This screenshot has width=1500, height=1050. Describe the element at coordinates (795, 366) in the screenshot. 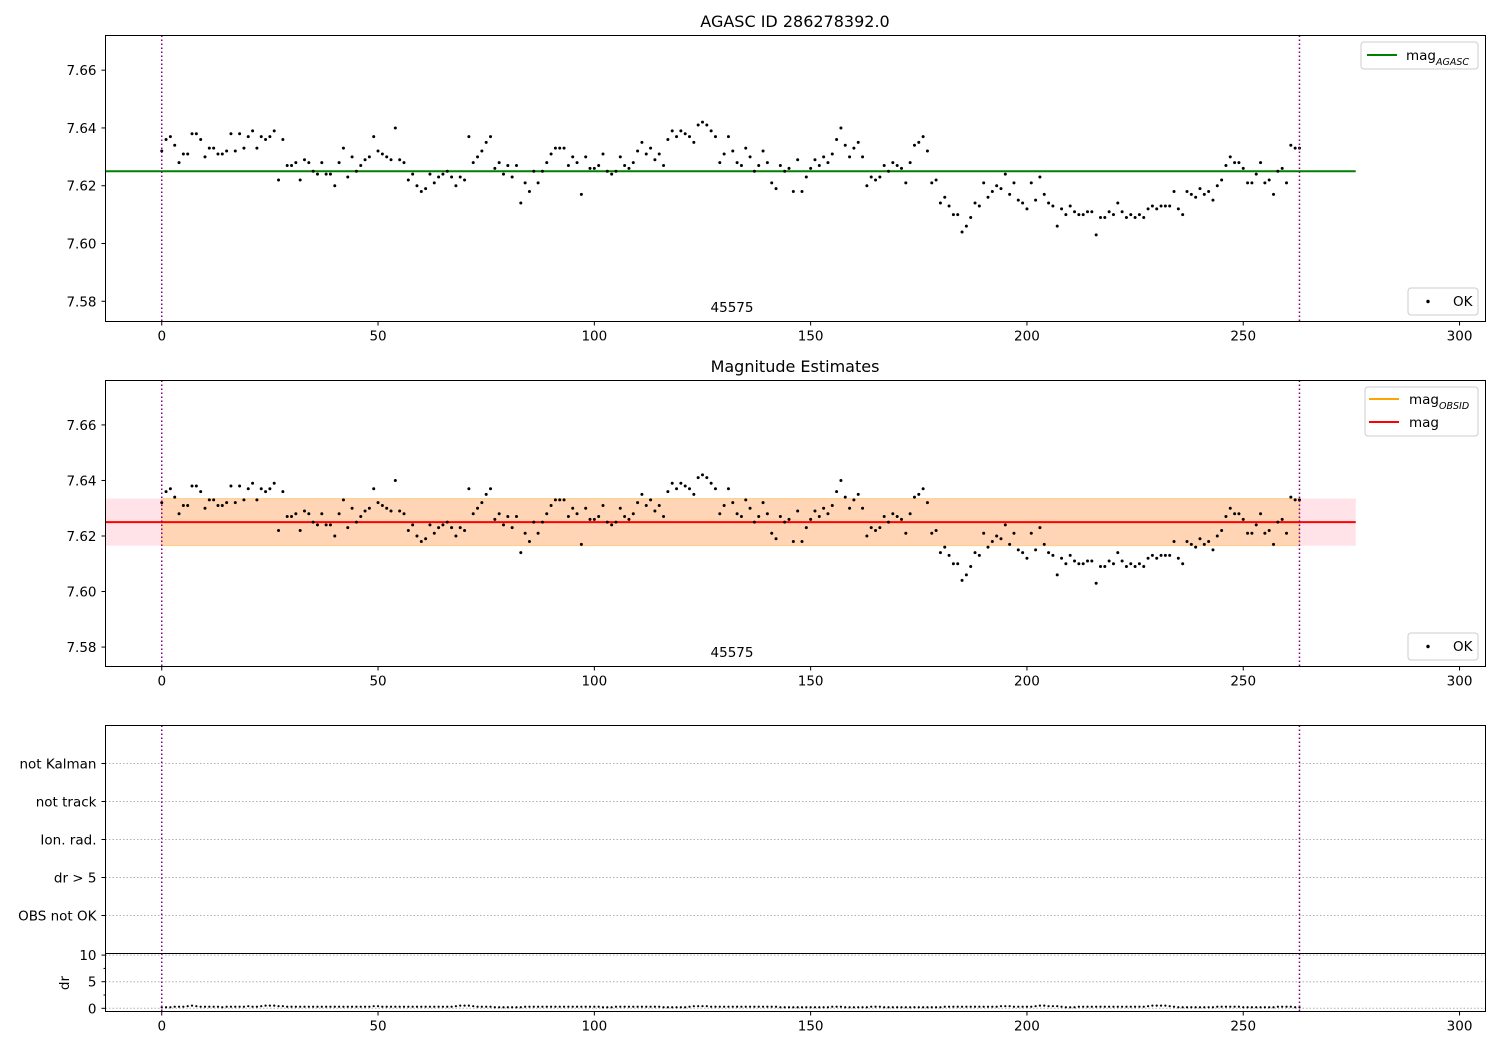

I see `estimates-panel-title: Magnitude Estimates` at that location.